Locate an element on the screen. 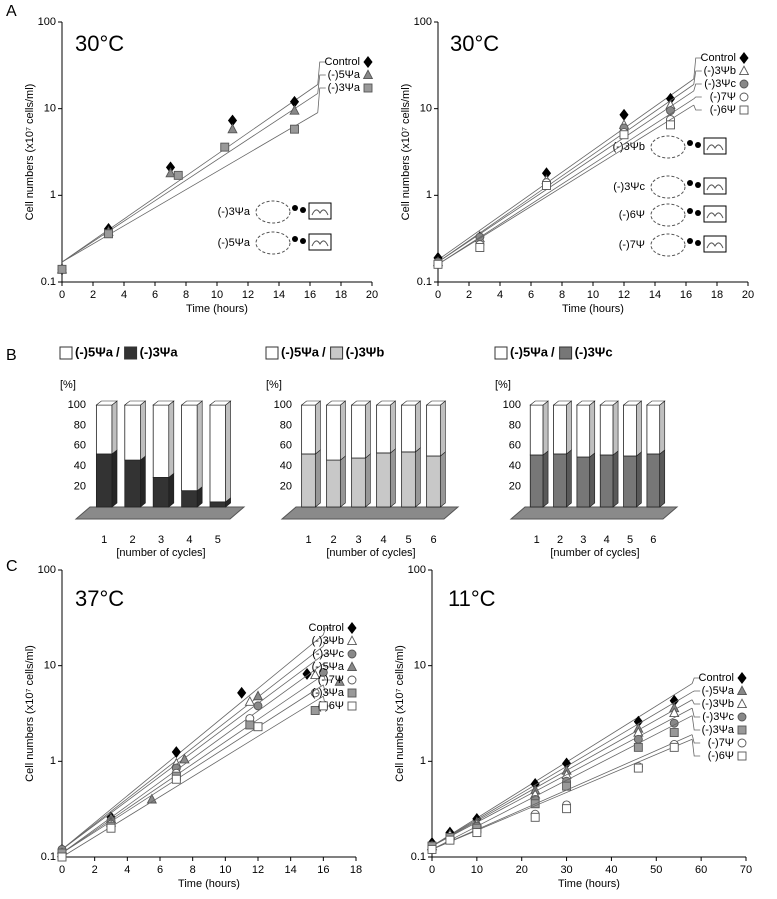 The height and width of the screenshot is (899, 777). x-tick-label: 4 is located at coordinates (383, 540).